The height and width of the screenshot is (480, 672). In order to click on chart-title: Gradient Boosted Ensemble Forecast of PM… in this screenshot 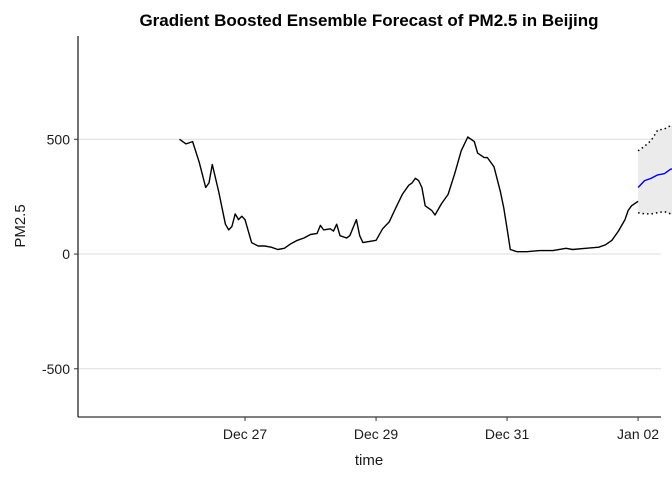, I will do `click(368, 20)`.